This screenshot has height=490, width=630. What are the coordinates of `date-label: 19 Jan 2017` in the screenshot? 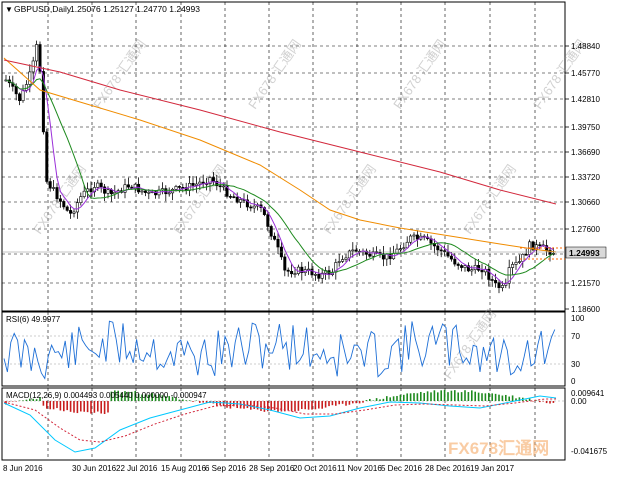 It's located at (492, 468).